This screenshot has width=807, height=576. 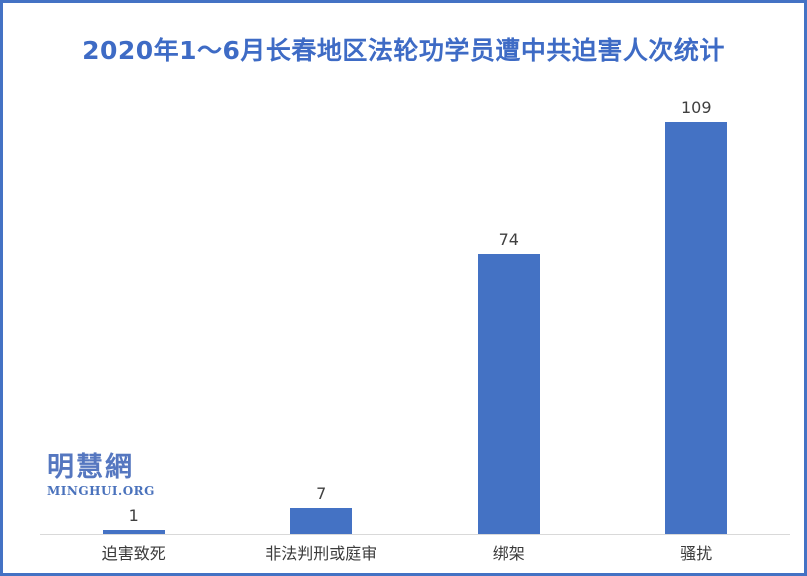 What do you see at coordinates (415, 534) in the screenshot?
I see `x-axis-line` at bounding box center [415, 534].